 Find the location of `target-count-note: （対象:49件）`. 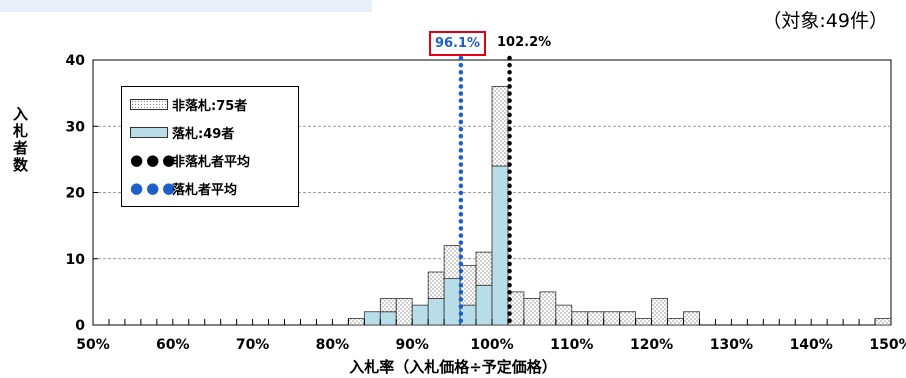

target-count-note: （対象:49件） is located at coordinates (825, 21).